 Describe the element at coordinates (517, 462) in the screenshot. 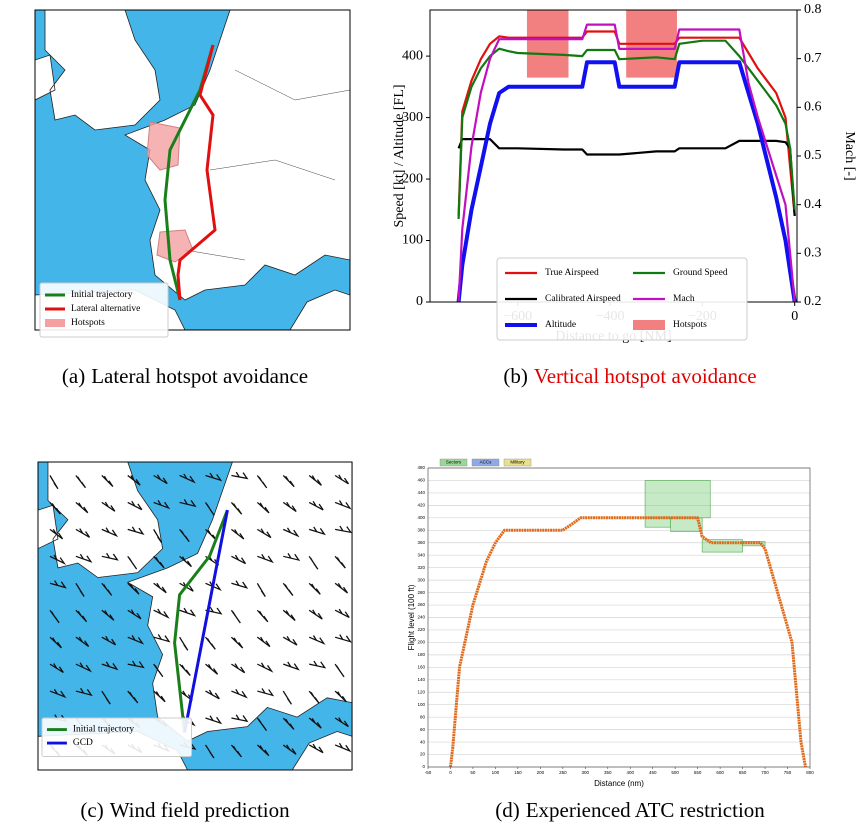

I see `legend-label: Military` at that location.